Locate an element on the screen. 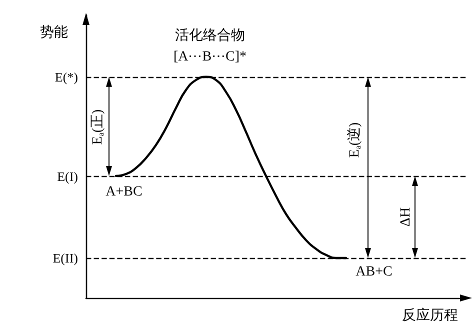 The width and height of the screenshot is (474, 335). annotation: ΔH is located at coordinates (406, 217).